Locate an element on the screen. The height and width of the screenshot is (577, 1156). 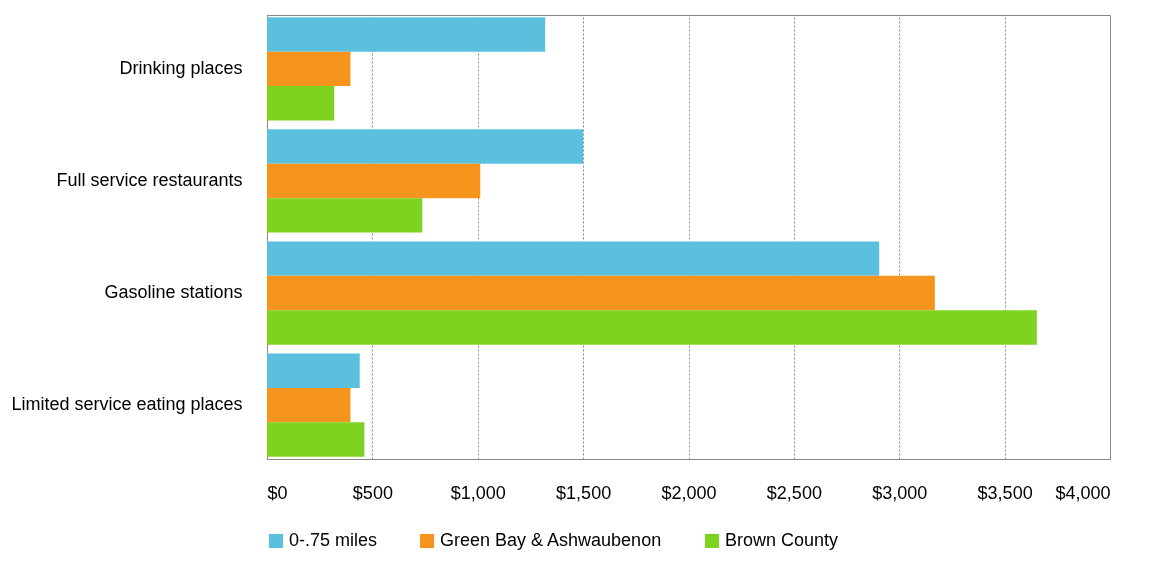
y-tick-label: Limited service eating places is located at coordinates (127, 404).